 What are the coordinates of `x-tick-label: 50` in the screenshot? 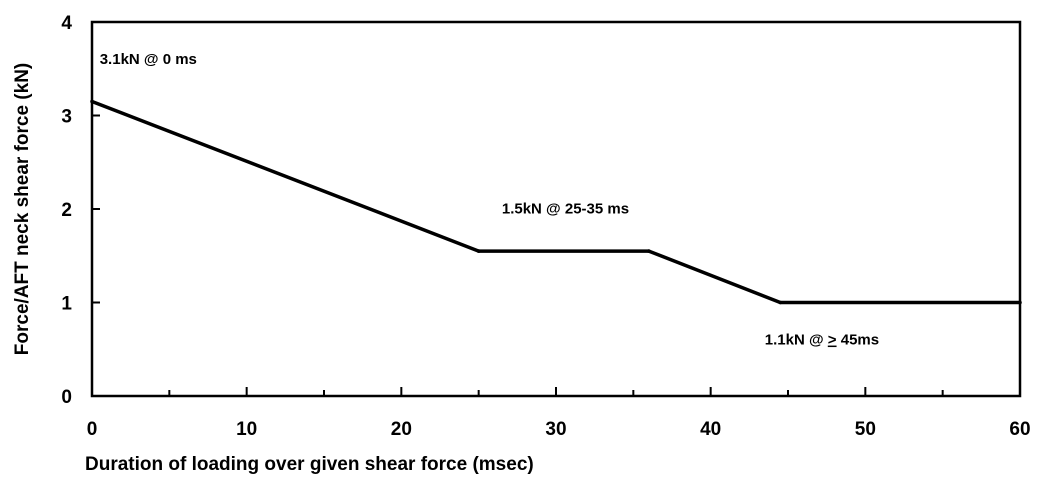 It's located at (865, 429).